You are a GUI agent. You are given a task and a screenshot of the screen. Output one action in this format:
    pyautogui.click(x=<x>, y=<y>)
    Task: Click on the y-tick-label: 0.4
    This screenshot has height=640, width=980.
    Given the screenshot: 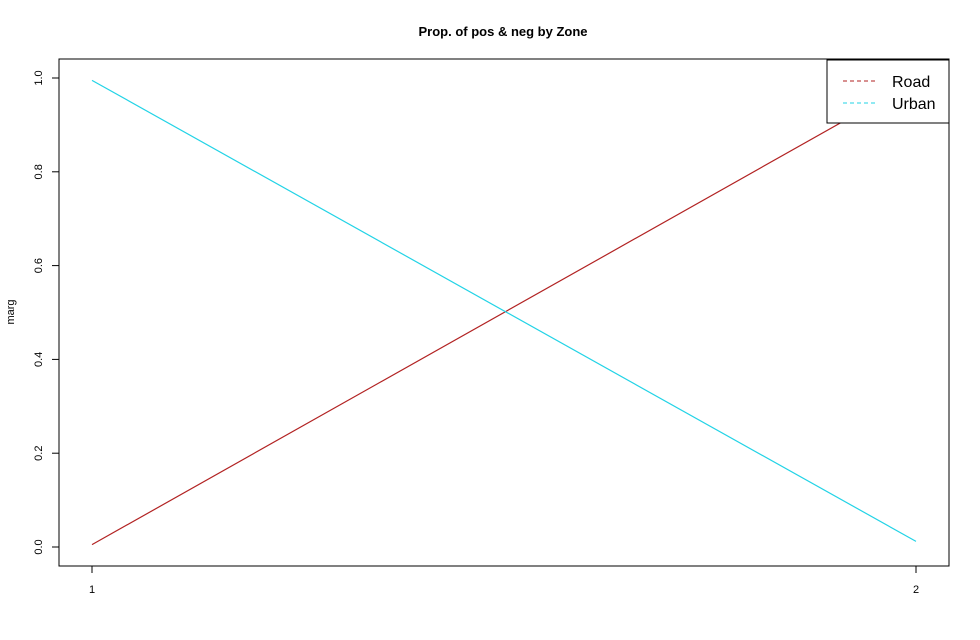 What is the action you would take?
    pyautogui.click(x=39, y=359)
    